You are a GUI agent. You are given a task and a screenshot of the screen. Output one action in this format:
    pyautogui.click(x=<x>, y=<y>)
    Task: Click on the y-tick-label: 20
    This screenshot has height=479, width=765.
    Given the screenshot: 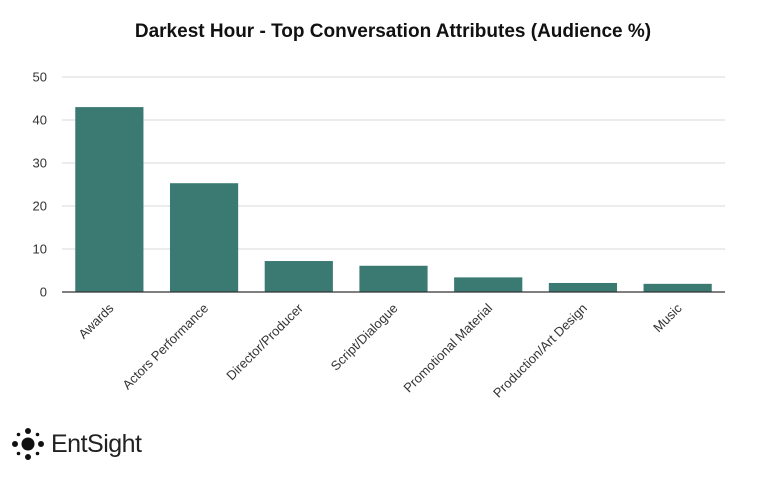 What is the action you would take?
    pyautogui.click(x=40, y=206)
    